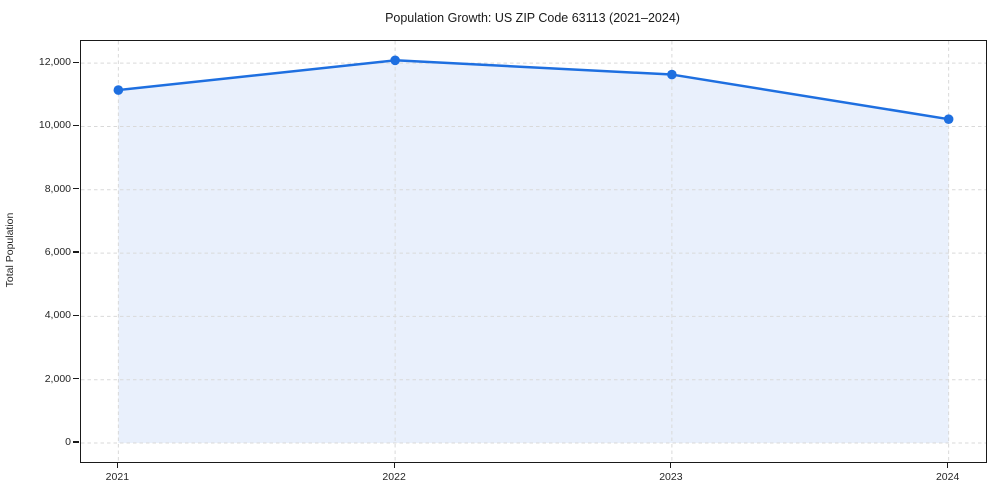 Image resolution: width=1000 pixels, height=500 pixels. Describe the element at coordinates (57, 252) in the screenshot. I see `y-tick-label: 6,000` at that location.